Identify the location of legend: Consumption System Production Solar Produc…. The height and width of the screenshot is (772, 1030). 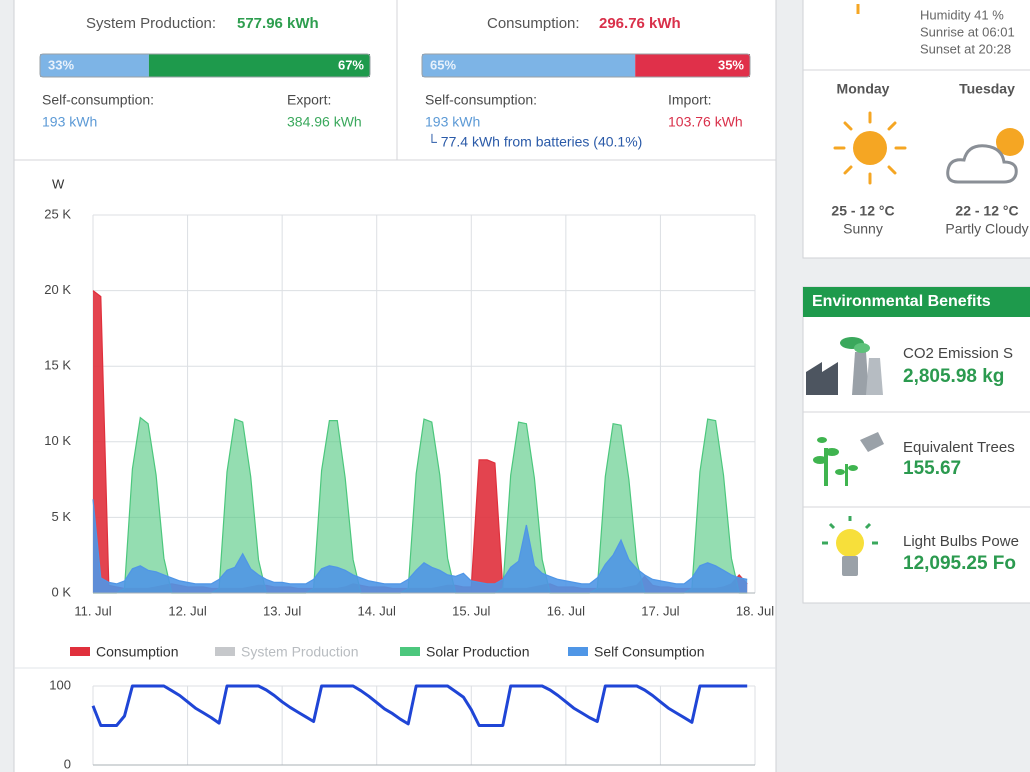
(387, 652).